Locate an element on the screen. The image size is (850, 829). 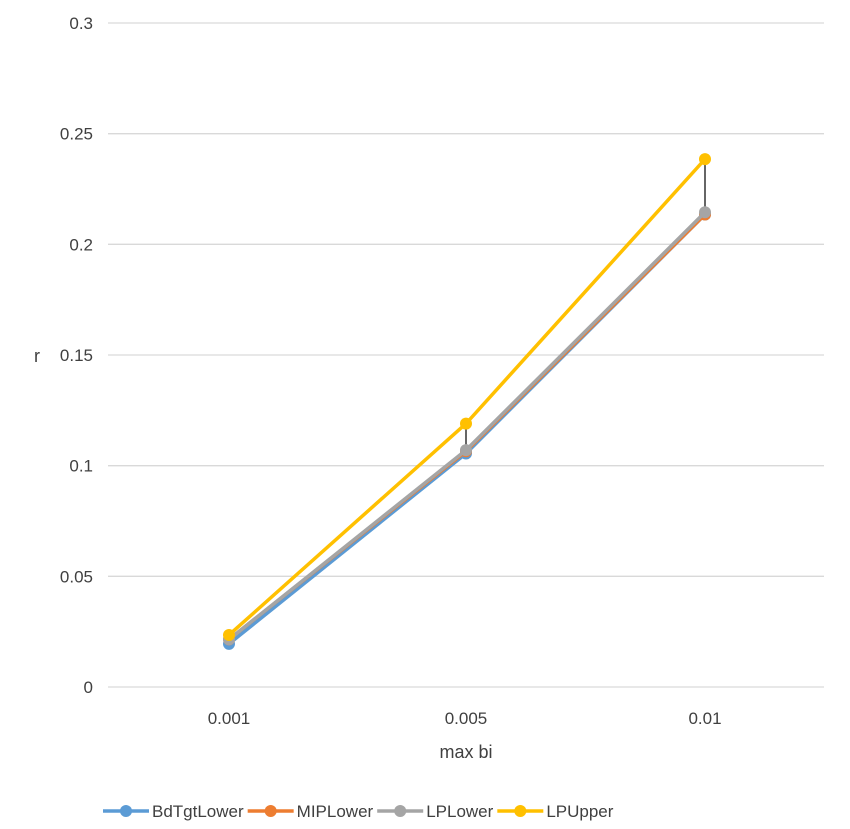
y-tick-label: 0.05 is located at coordinates (76, 576).